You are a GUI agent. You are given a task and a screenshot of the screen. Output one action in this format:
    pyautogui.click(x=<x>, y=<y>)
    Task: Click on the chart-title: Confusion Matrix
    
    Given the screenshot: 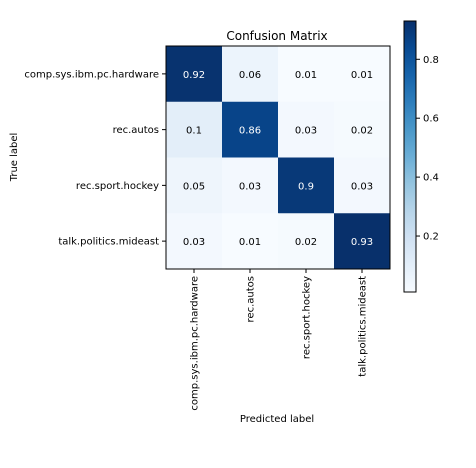 What is the action you would take?
    pyautogui.click(x=276, y=36)
    